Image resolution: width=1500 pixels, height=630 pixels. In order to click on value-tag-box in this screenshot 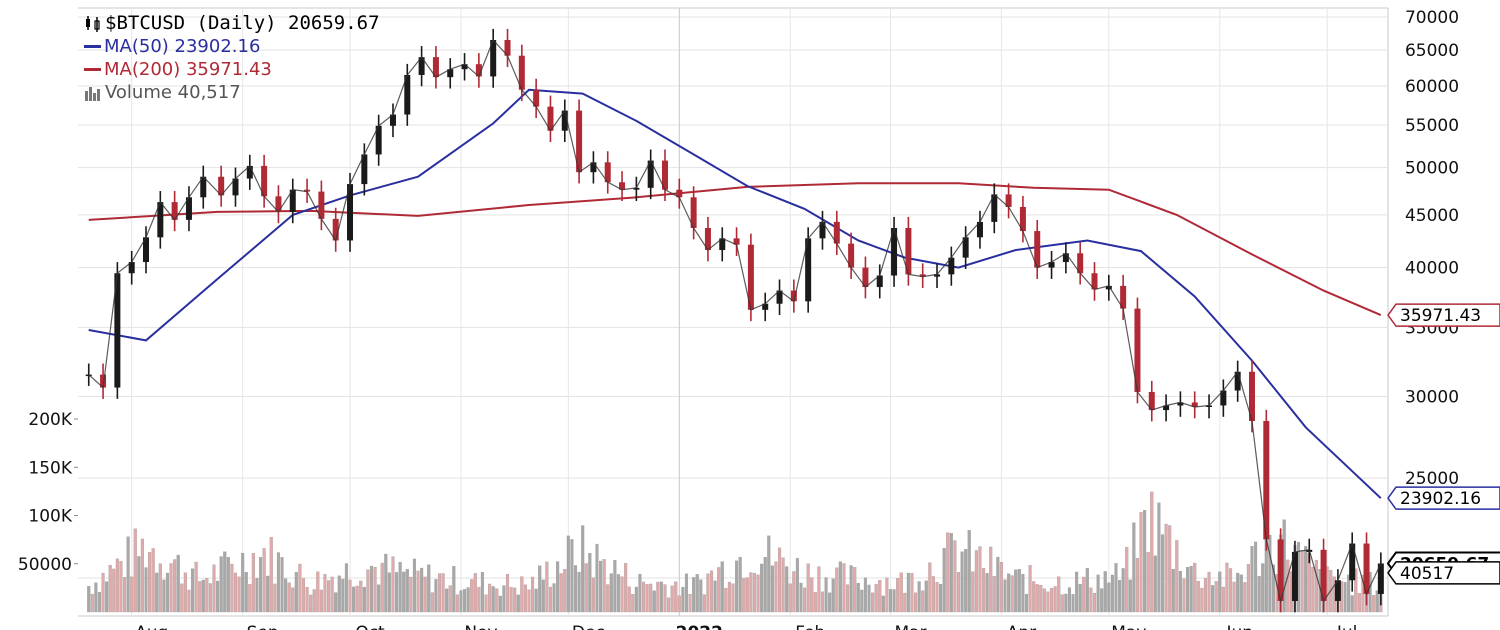, I will do `click(1443, 315)`.